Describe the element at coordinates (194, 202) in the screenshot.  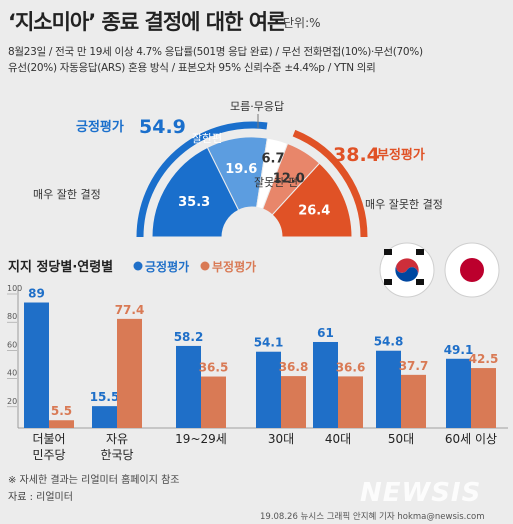
I see `slice-value-0: 35.3` at that location.